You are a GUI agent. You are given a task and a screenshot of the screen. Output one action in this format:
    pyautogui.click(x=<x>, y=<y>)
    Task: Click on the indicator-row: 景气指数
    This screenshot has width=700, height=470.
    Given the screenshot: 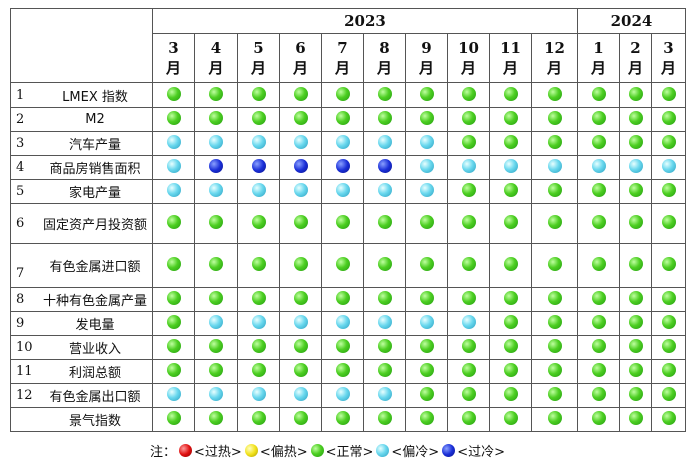 What is the action you would take?
    pyautogui.click(x=348, y=419)
    